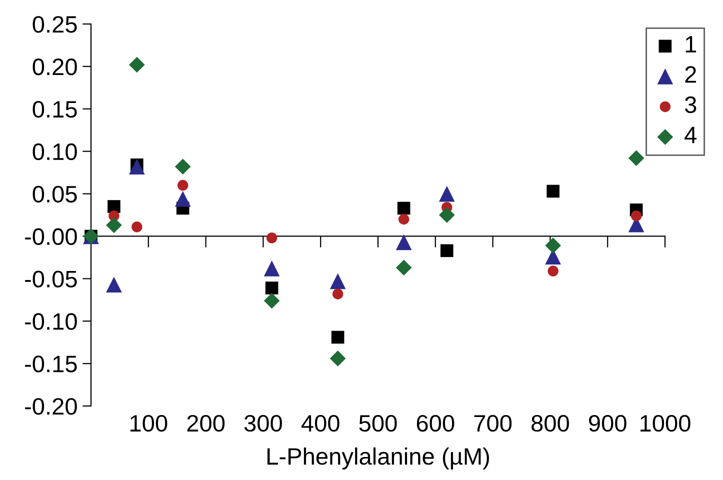 This screenshot has height=480, width=723. What do you see at coordinates (493, 423) in the screenshot?
I see `x-tick-label: 700` at bounding box center [493, 423].